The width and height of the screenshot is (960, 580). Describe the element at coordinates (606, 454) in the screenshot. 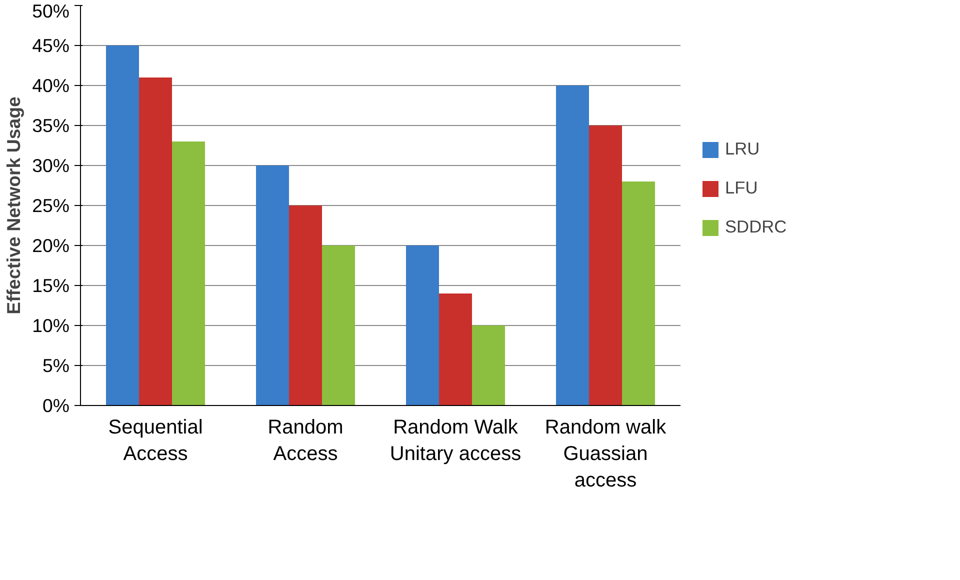

I see `x-tick-label: Random walk Guassian access` at that location.